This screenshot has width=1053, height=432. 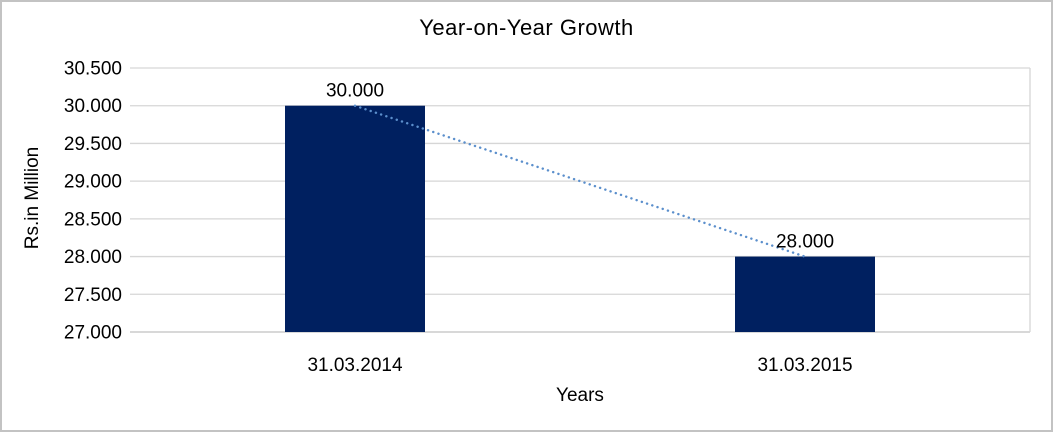 I want to click on data-label: 30.000, so click(x=355, y=91).